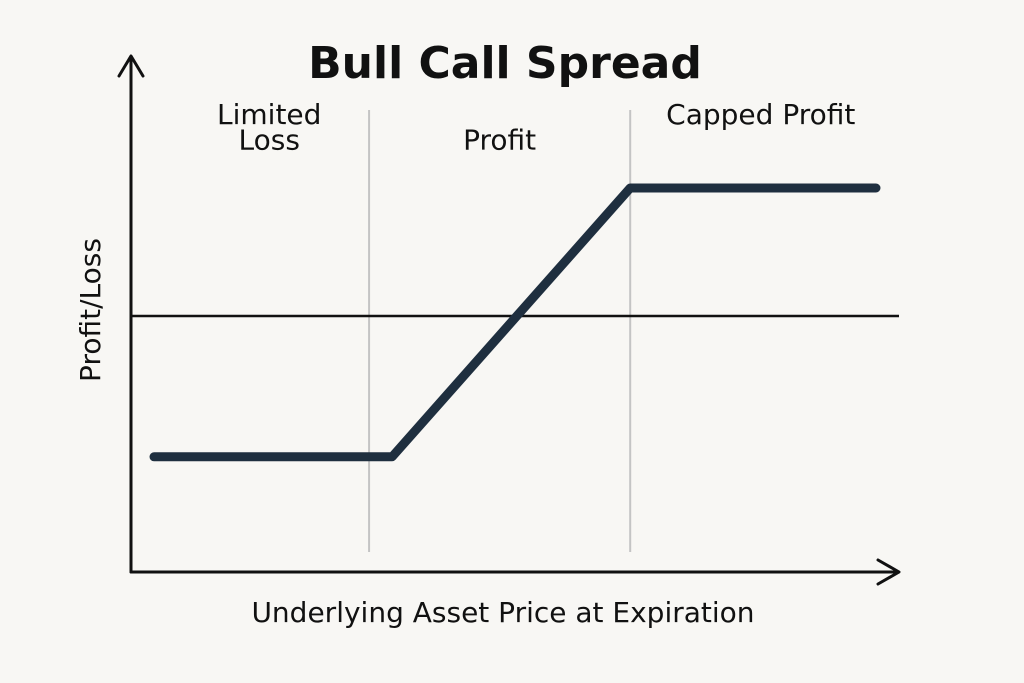  What do you see at coordinates (502, 612) in the screenshot?
I see `x-axis-label: Underlying Asset Price at Expiration` at bounding box center [502, 612].